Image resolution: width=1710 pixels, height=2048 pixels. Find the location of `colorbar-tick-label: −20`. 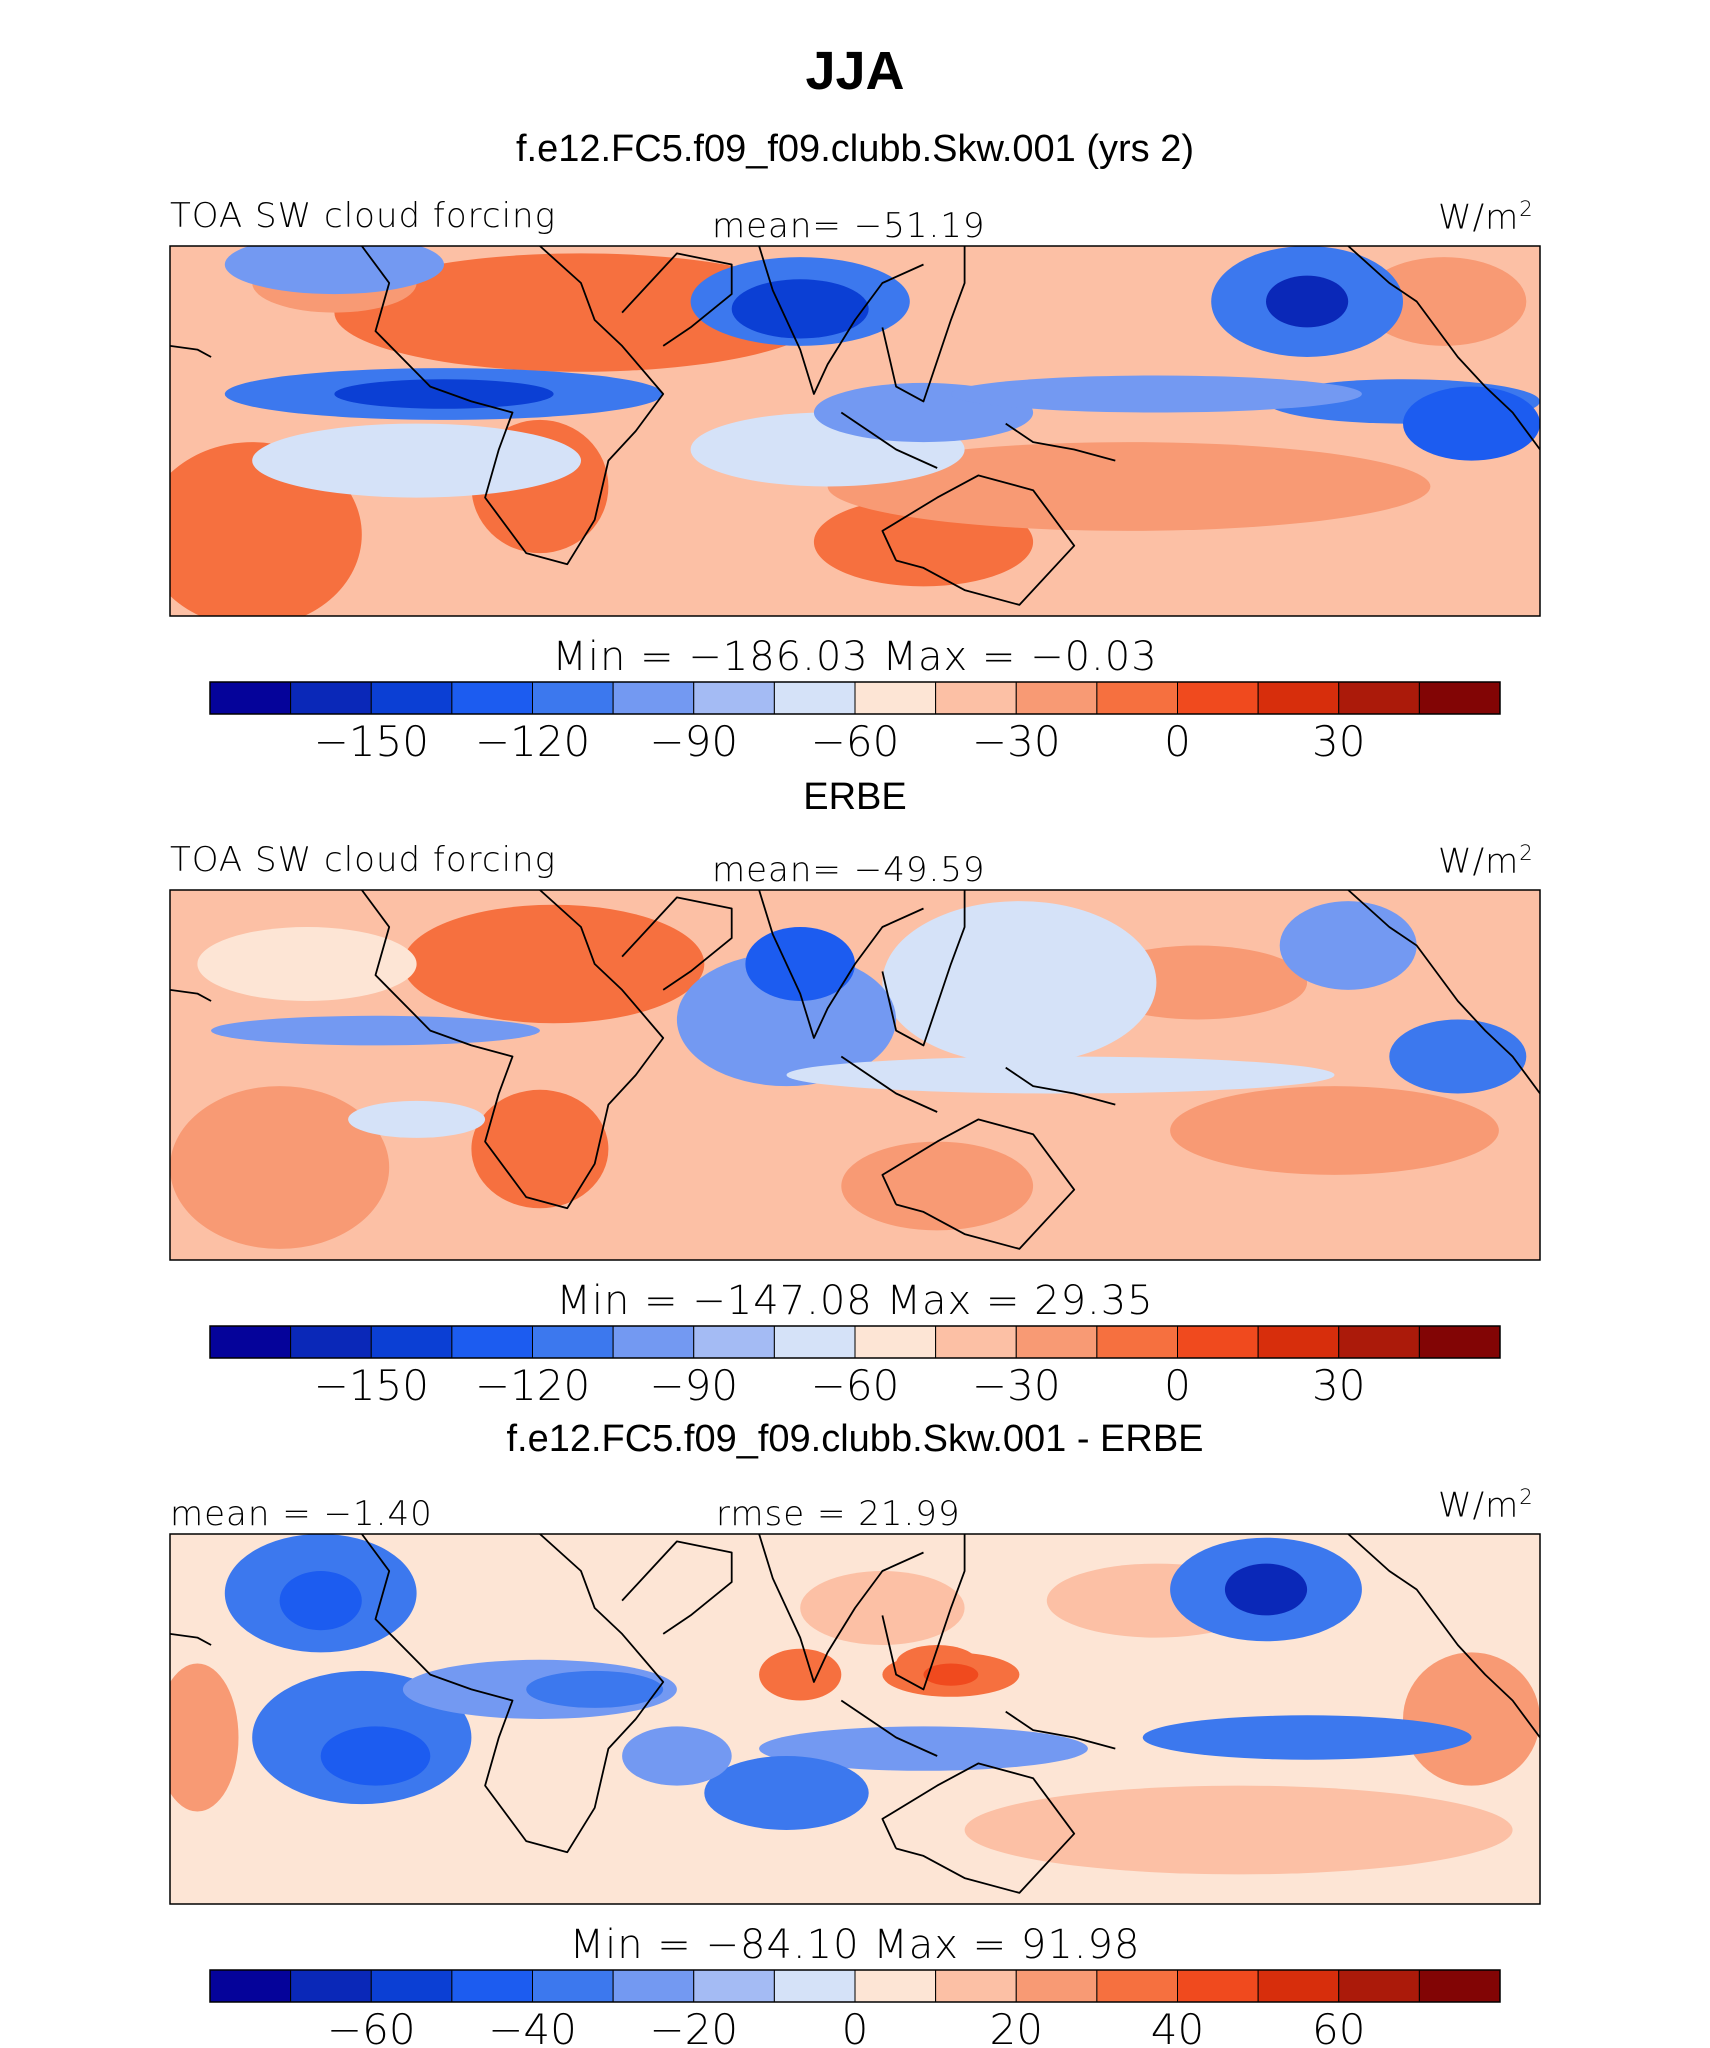

colorbar-tick-label: −20 is located at coordinates (693, 2026).